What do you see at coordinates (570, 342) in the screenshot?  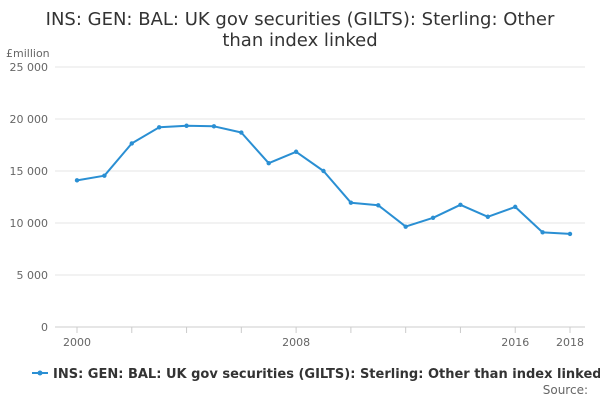 I see `x-tick-label: 2018` at bounding box center [570, 342].